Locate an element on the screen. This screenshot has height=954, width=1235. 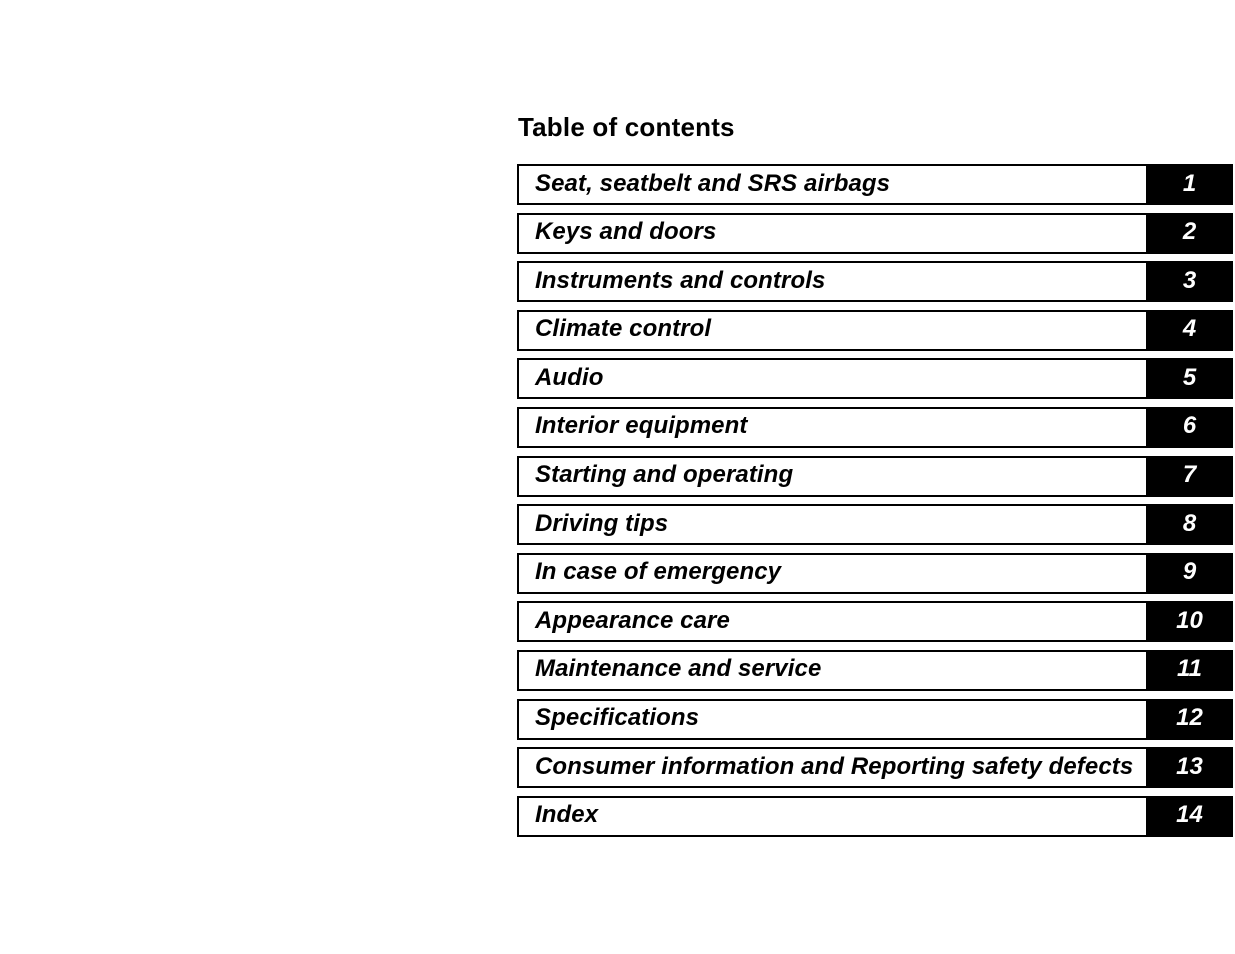
toc-row-label: Maintenance and service is located at coordinates (678, 669).